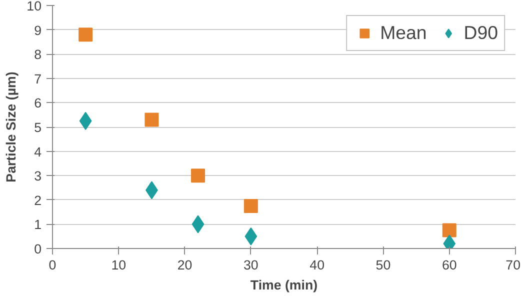 This screenshot has width=525, height=300. What do you see at coordinates (383, 265) in the screenshot?
I see `x-tick-label: 50` at bounding box center [383, 265].